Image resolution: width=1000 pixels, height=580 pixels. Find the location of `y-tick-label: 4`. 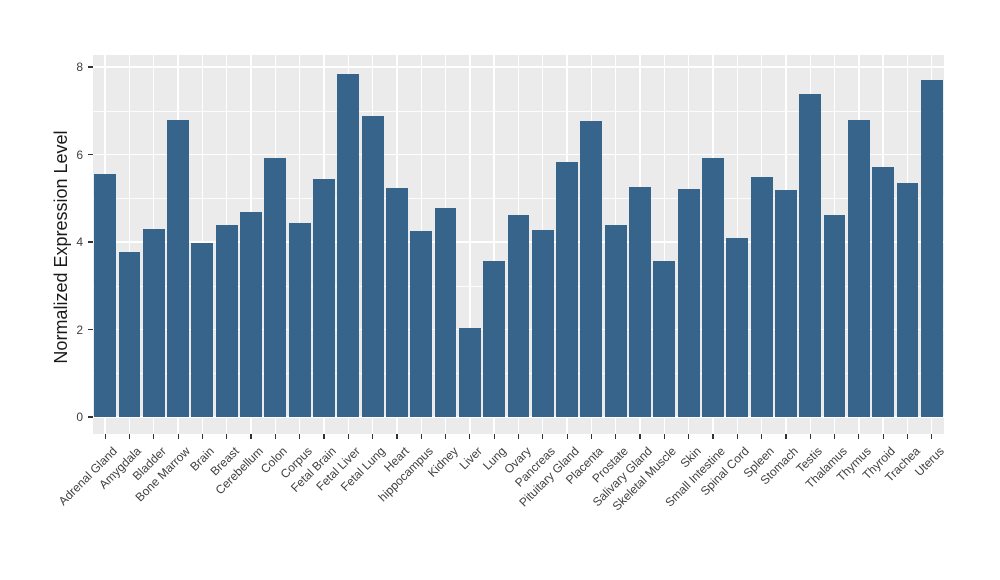

y-tick-label: 4 is located at coordinates (79, 242).